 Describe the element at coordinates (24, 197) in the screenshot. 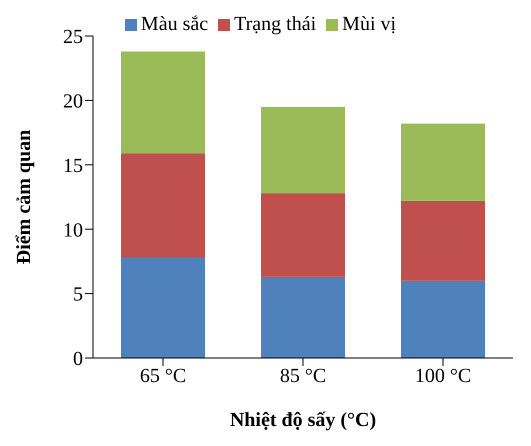

I see `y-axis-title: Điểm cảm quan` at that location.